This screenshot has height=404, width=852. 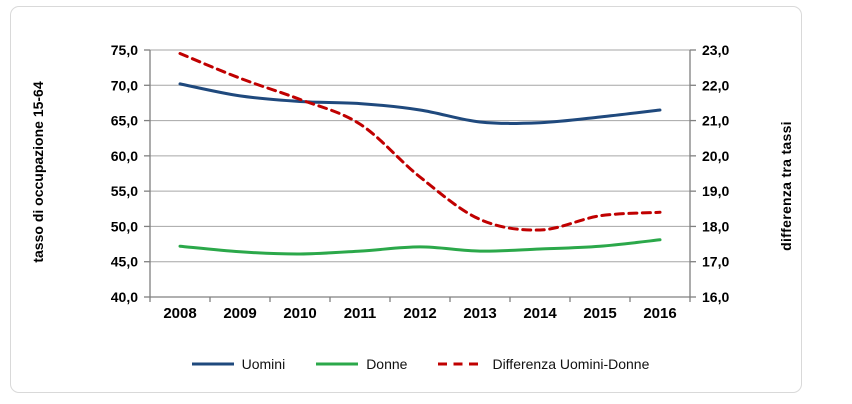 What do you see at coordinates (599, 313) in the screenshot?
I see `x-axis-year-label: 2015` at bounding box center [599, 313].